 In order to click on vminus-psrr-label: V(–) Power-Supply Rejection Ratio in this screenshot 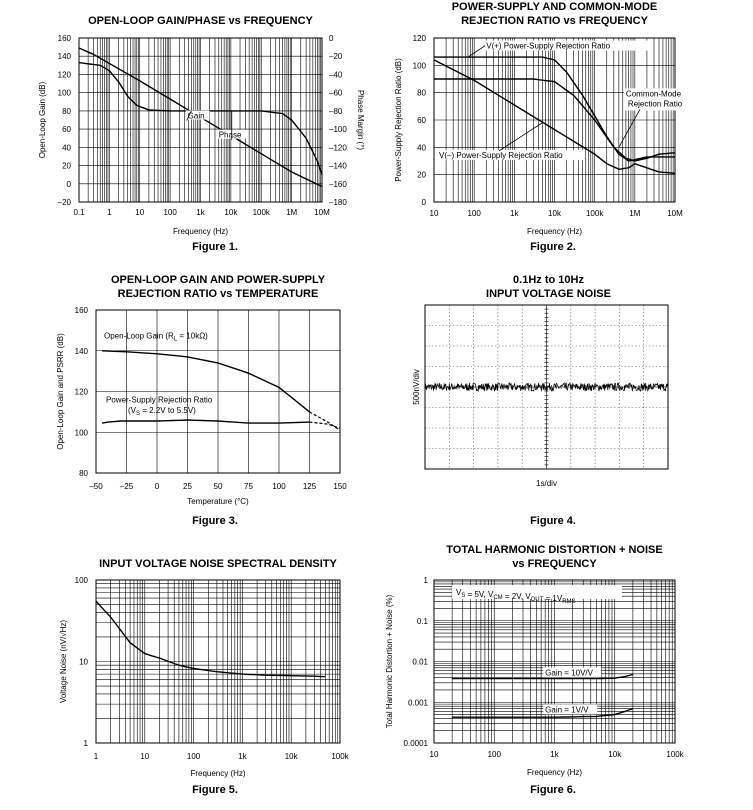, I will do `click(501, 155)`.